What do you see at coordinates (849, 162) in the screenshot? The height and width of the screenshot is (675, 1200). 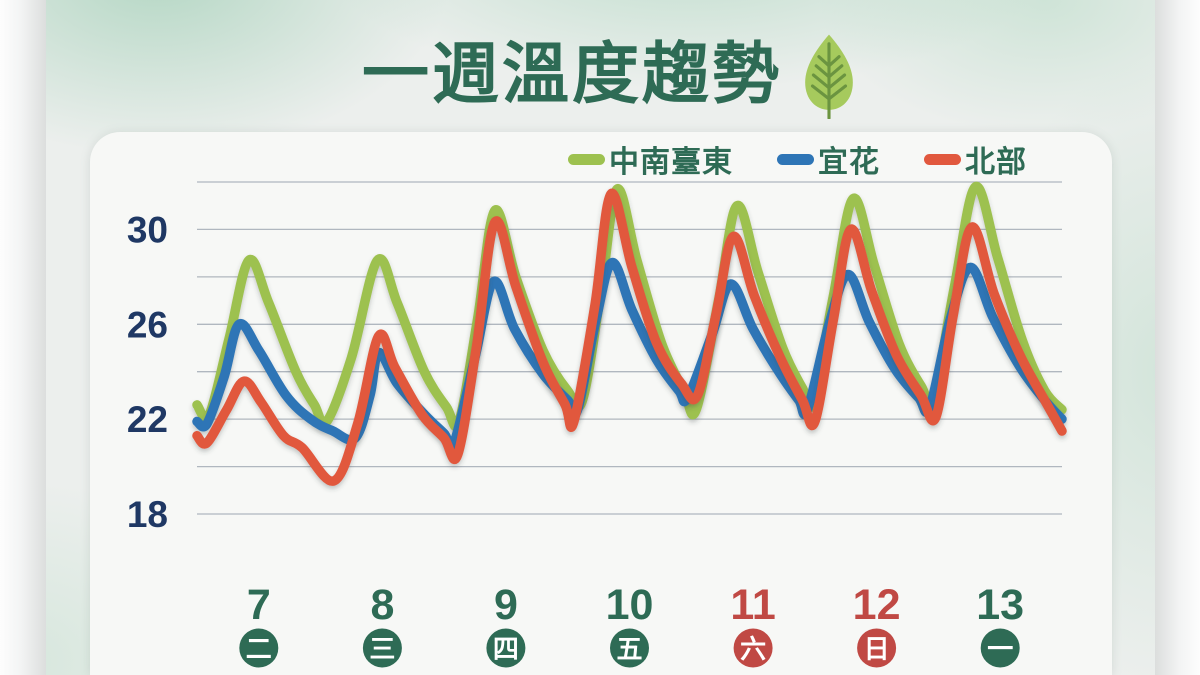 I see `legend-label: 宜花` at bounding box center [849, 162].